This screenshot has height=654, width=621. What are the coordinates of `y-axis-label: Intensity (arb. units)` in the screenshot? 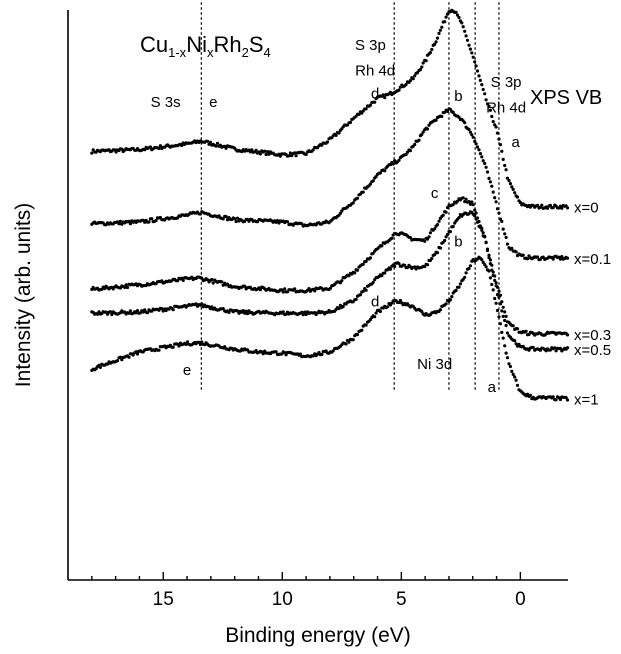 It's located at (23, 295).